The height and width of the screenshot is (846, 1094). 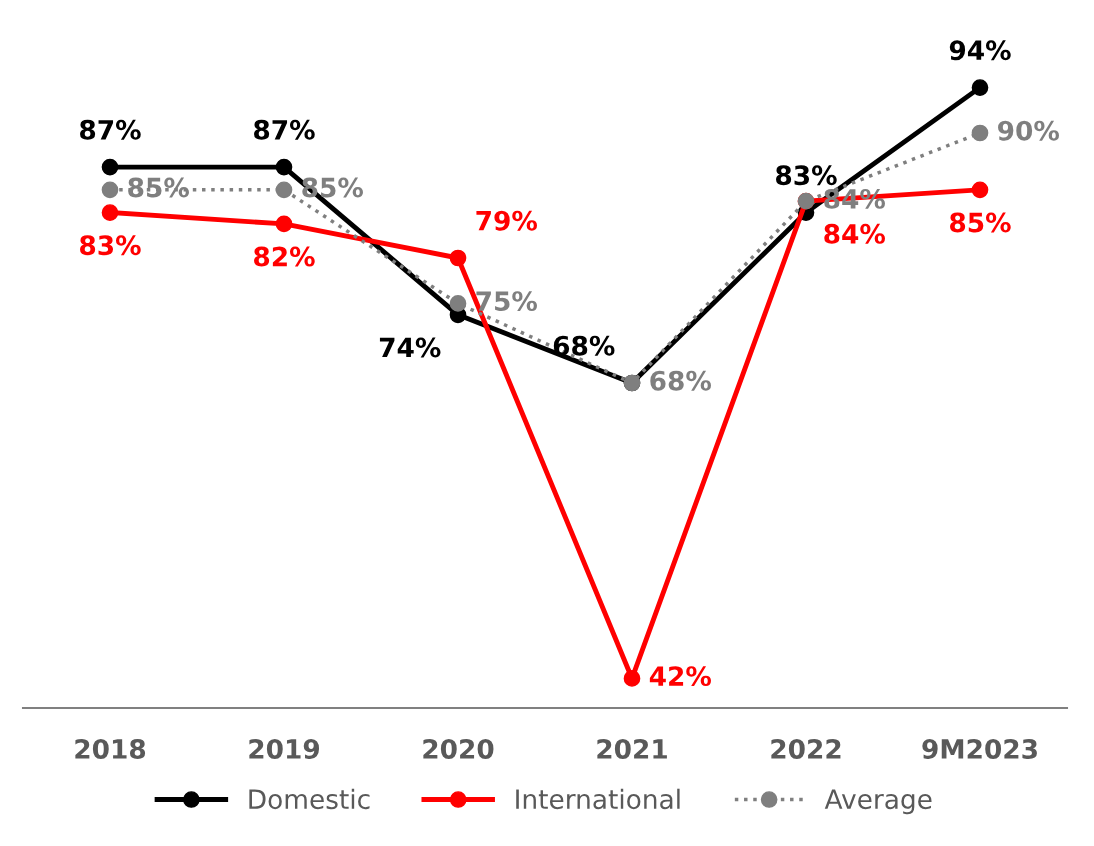 I want to click on x-tick-label: 2019, so click(x=284, y=749).